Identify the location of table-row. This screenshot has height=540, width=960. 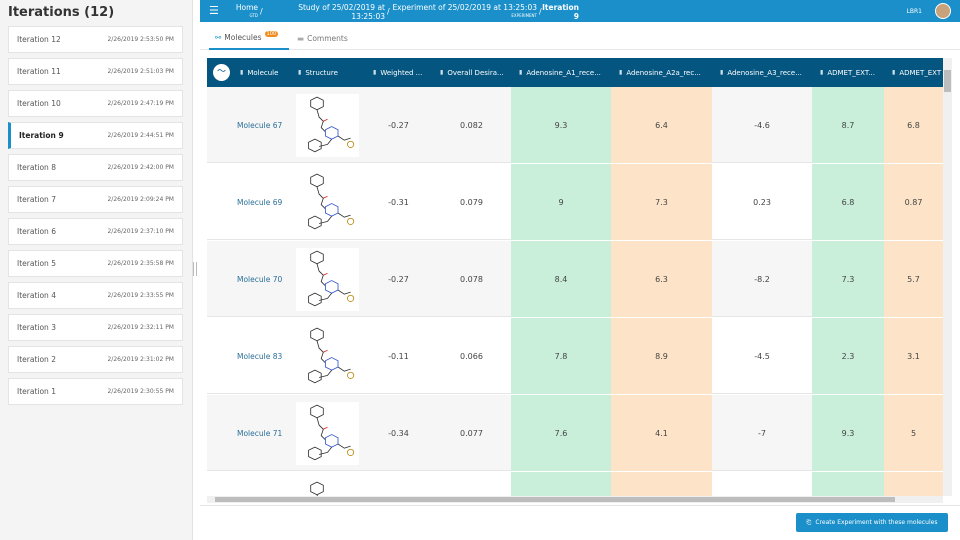
(575, 484).